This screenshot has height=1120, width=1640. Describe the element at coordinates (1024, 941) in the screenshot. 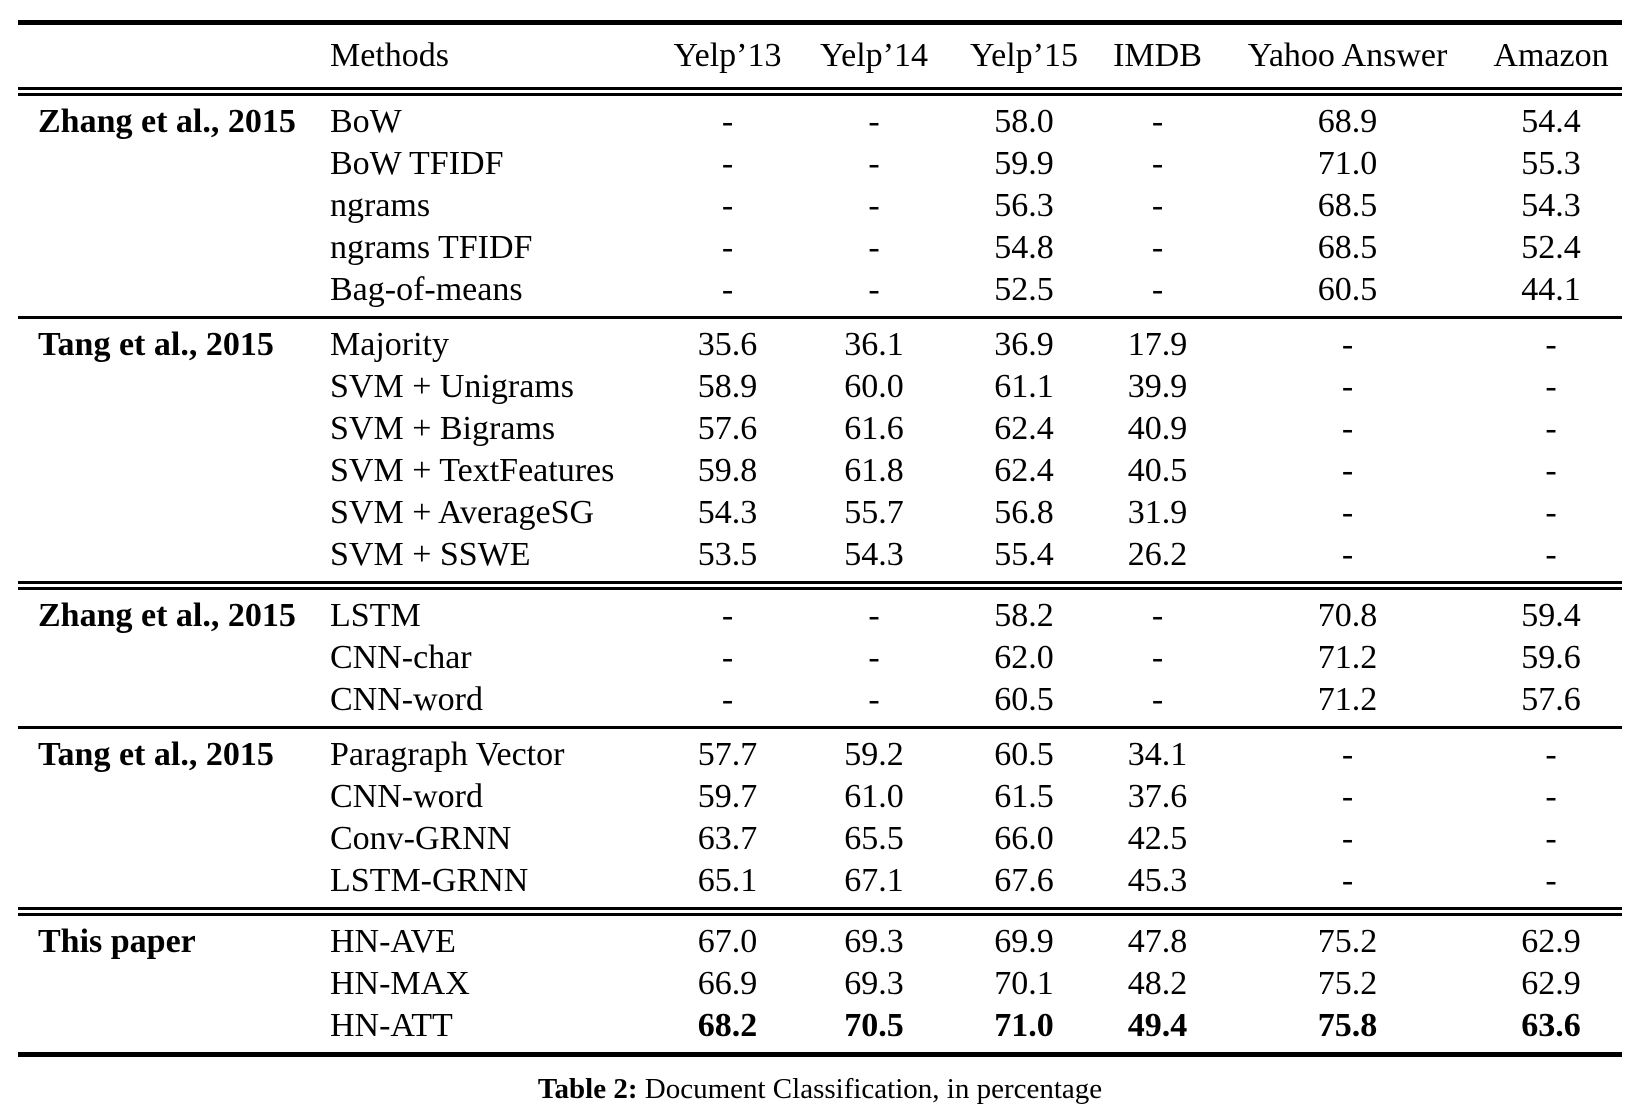

I see `score-cell: 69.9` at that location.